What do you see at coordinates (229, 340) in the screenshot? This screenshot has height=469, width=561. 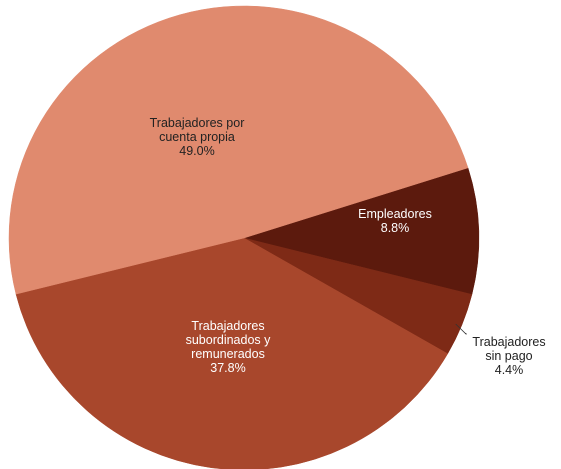 I see `slice-name-label: subordinados y` at bounding box center [229, 340].